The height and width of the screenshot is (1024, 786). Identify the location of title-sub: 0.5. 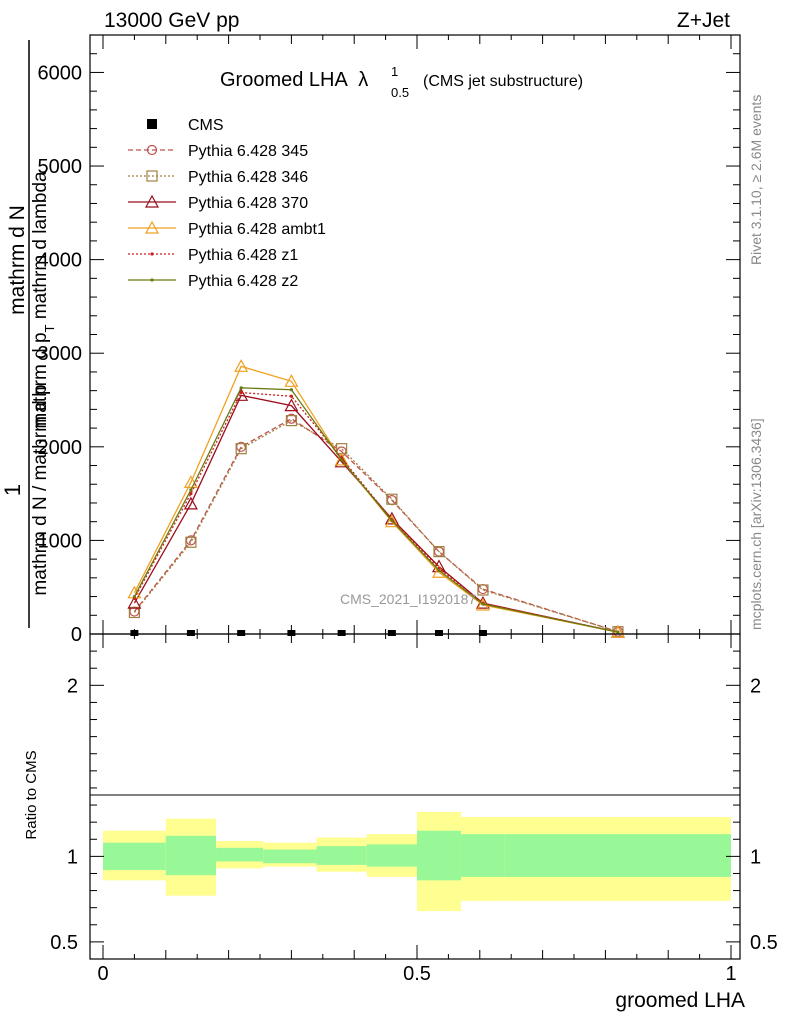
(400, 92).